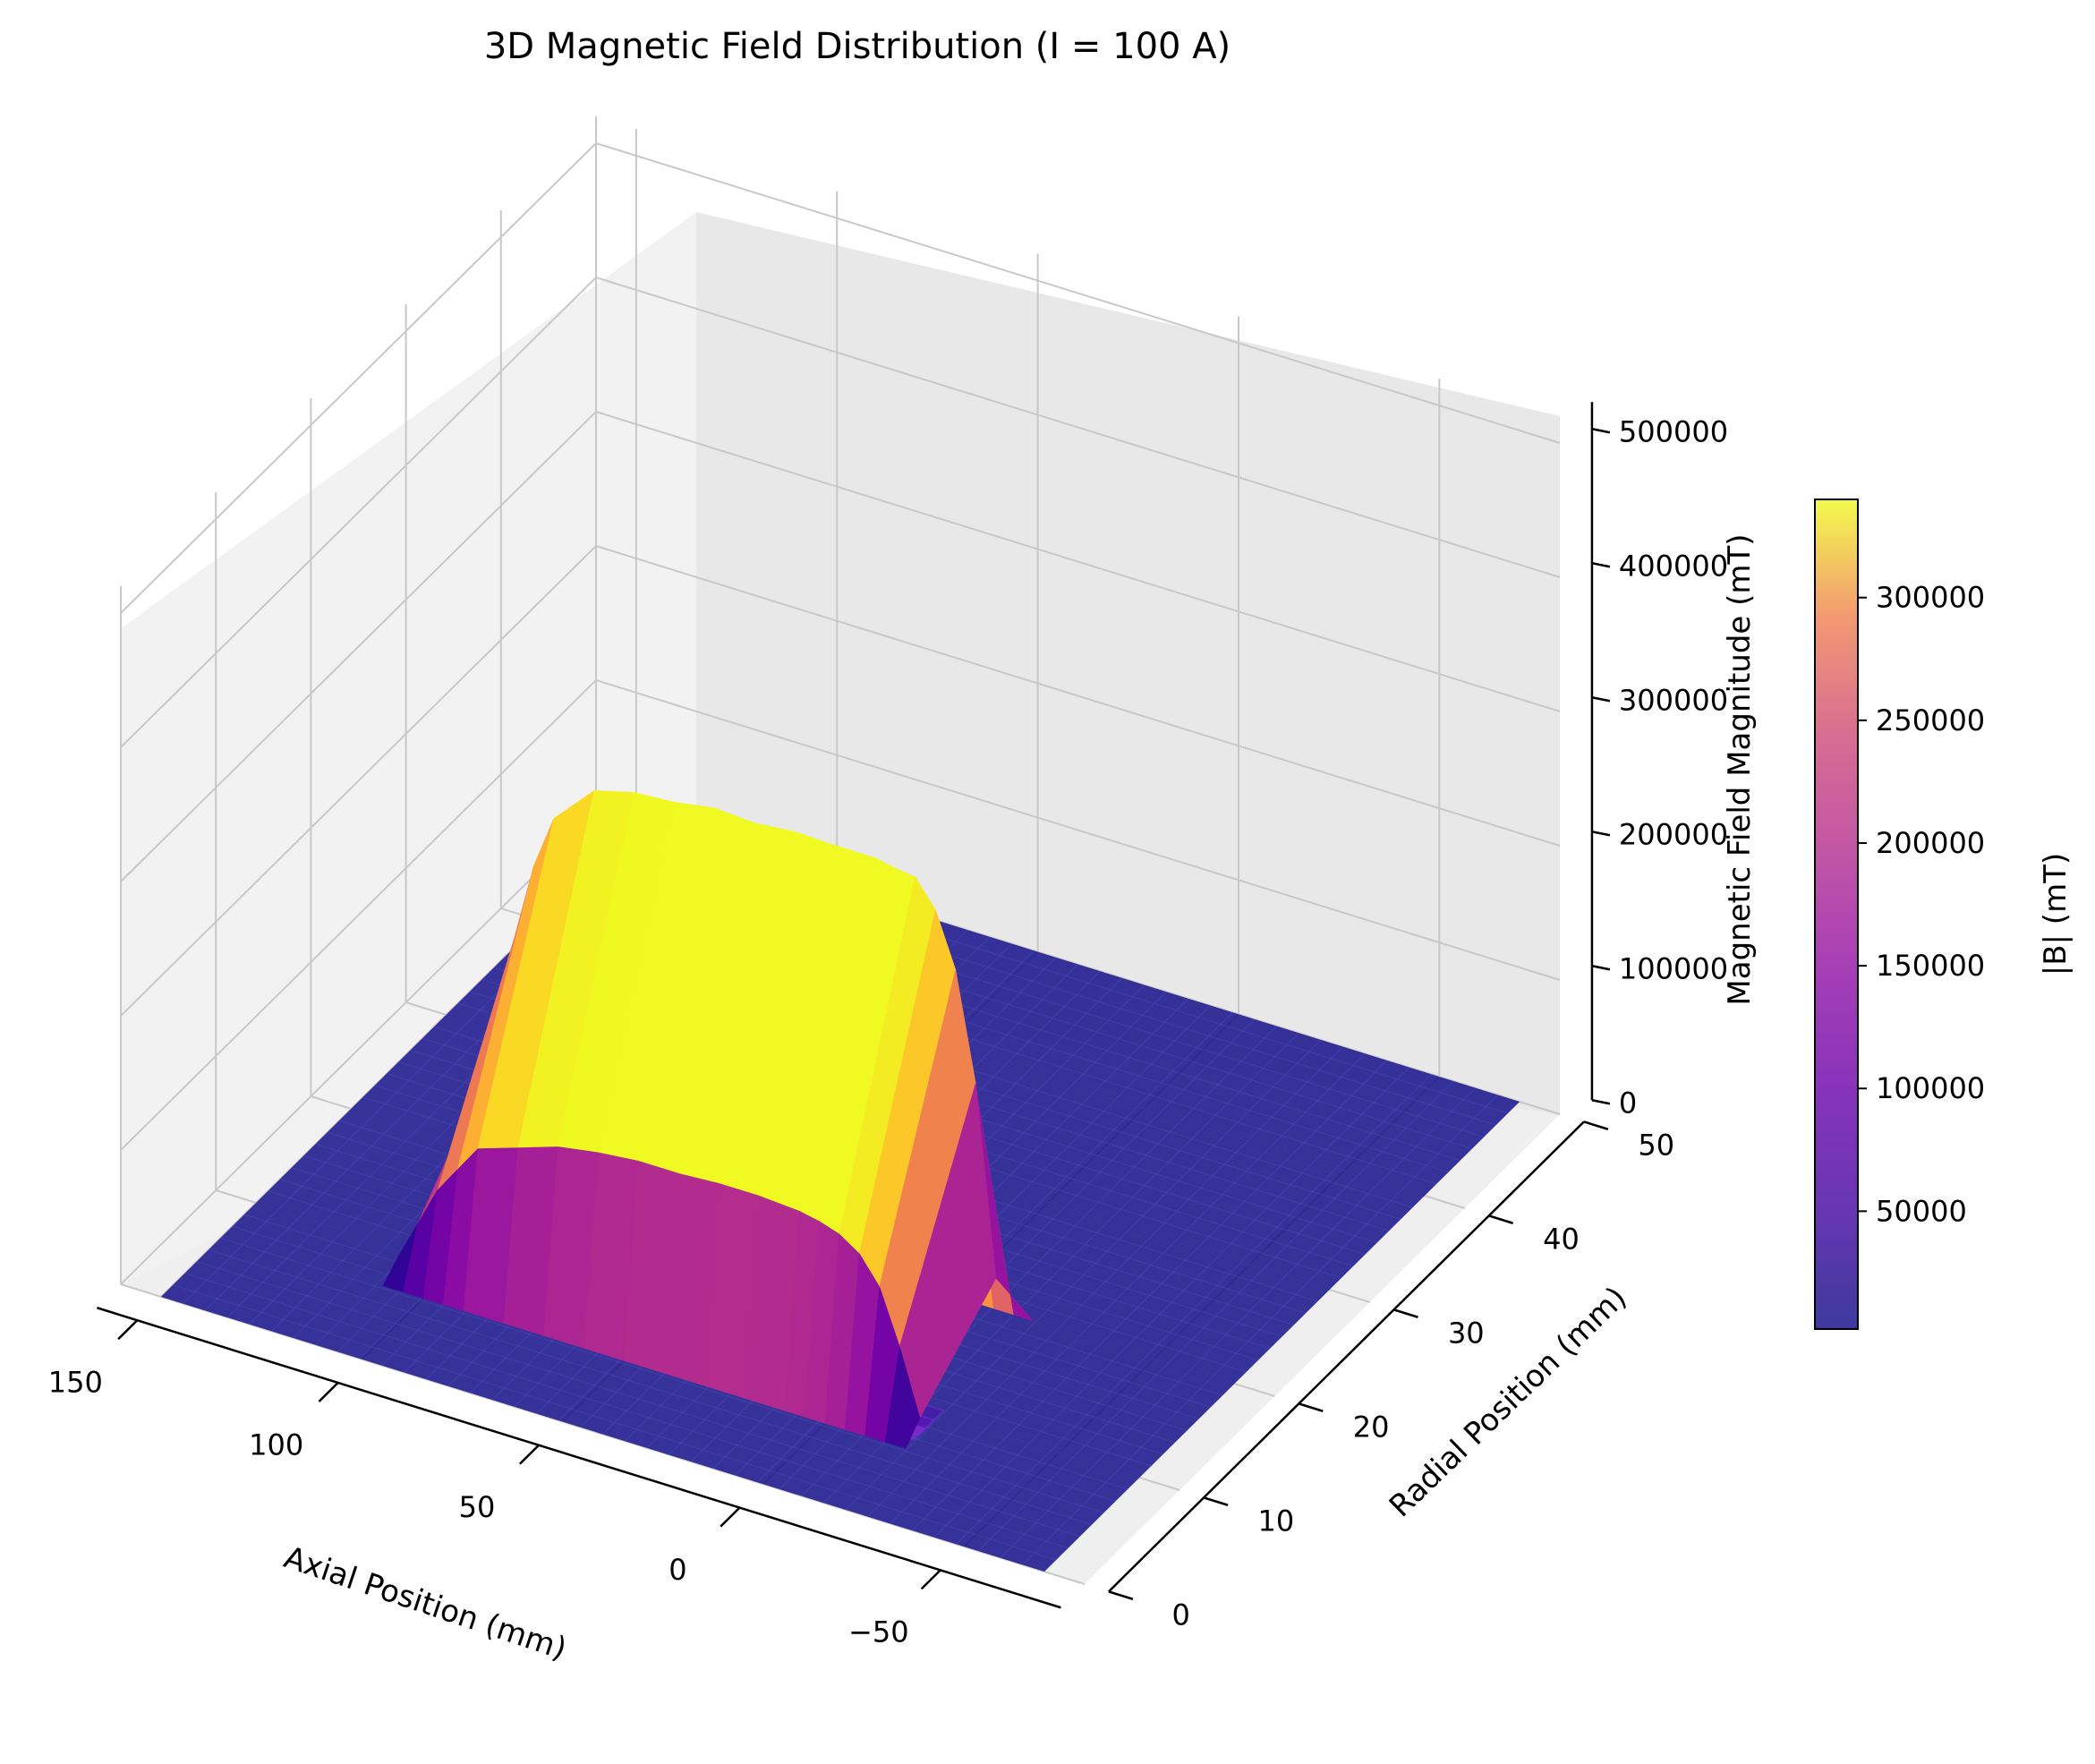 Image resolution: width=2095 pixels, height=1764 pixels. I want to click on z-axis-label: Magnetic Field Magnitude (mT), so click(1740, 769).